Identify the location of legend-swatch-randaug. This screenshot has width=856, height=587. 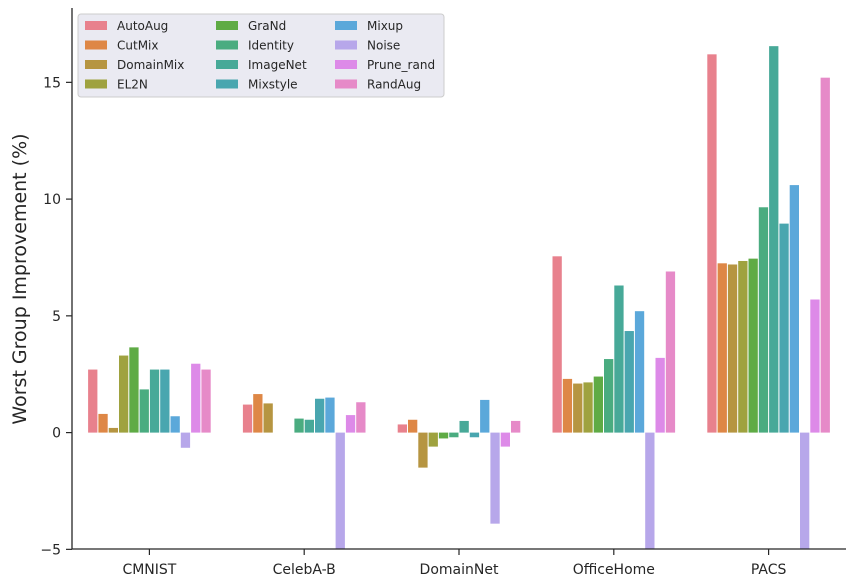
(346, 84).